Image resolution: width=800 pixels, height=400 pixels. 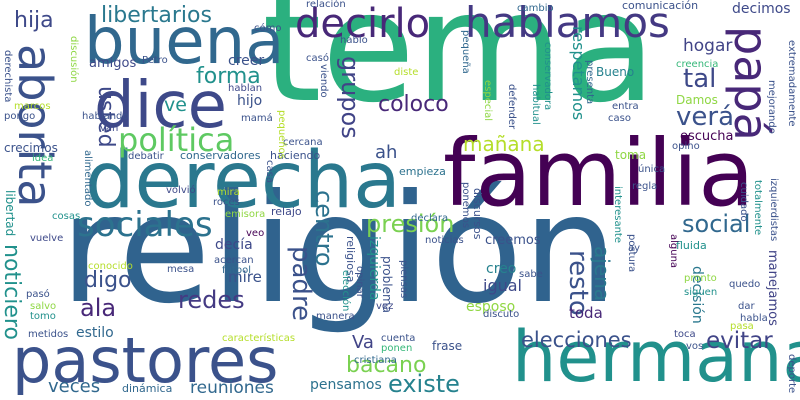 I want to click on word: discursos, so click(x=477, y=214).